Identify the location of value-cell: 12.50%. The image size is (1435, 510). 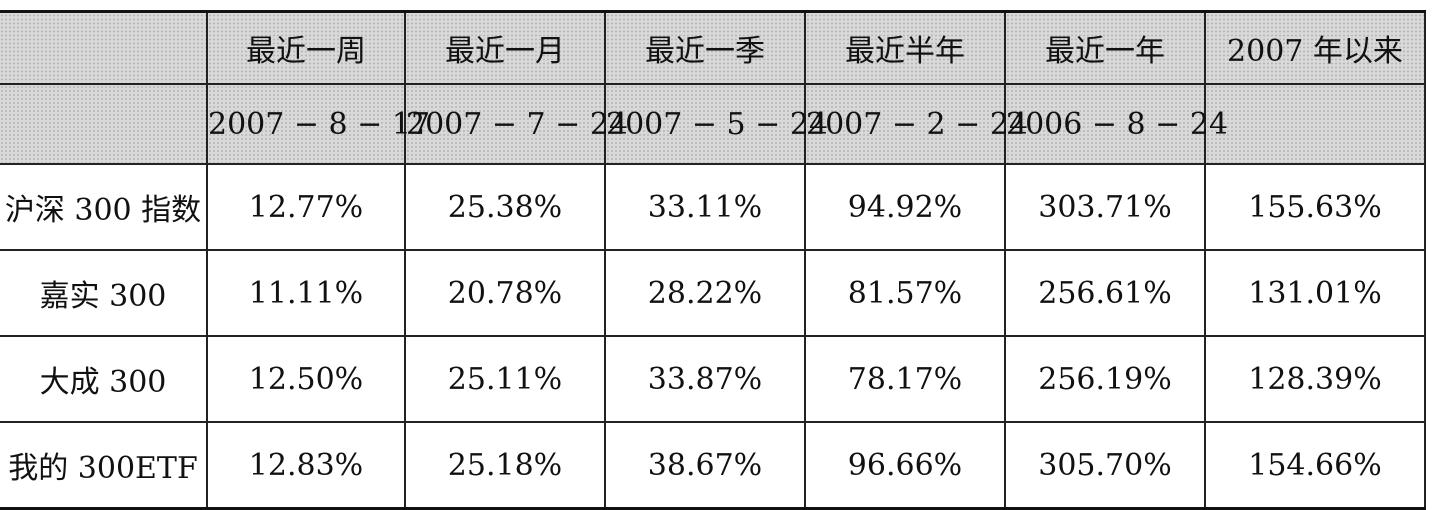
(306, 379).